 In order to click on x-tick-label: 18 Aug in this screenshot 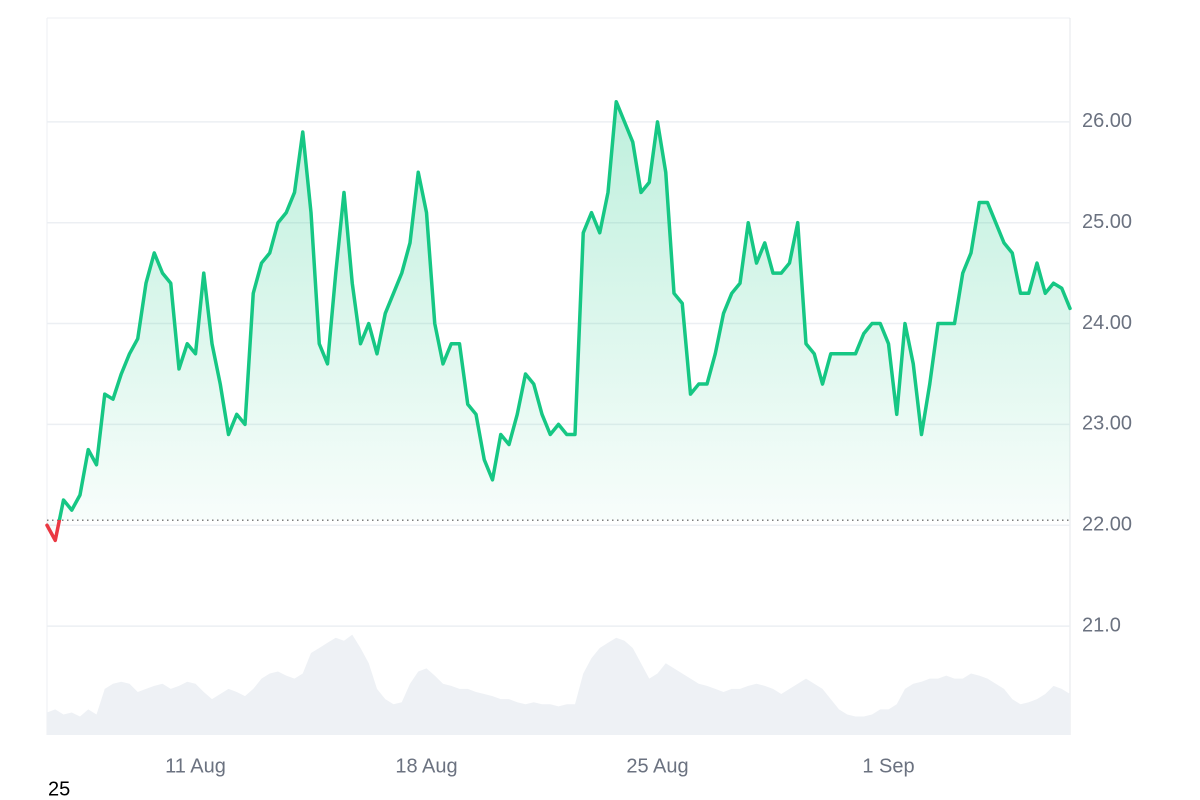, I will do `click(426, 766)`.